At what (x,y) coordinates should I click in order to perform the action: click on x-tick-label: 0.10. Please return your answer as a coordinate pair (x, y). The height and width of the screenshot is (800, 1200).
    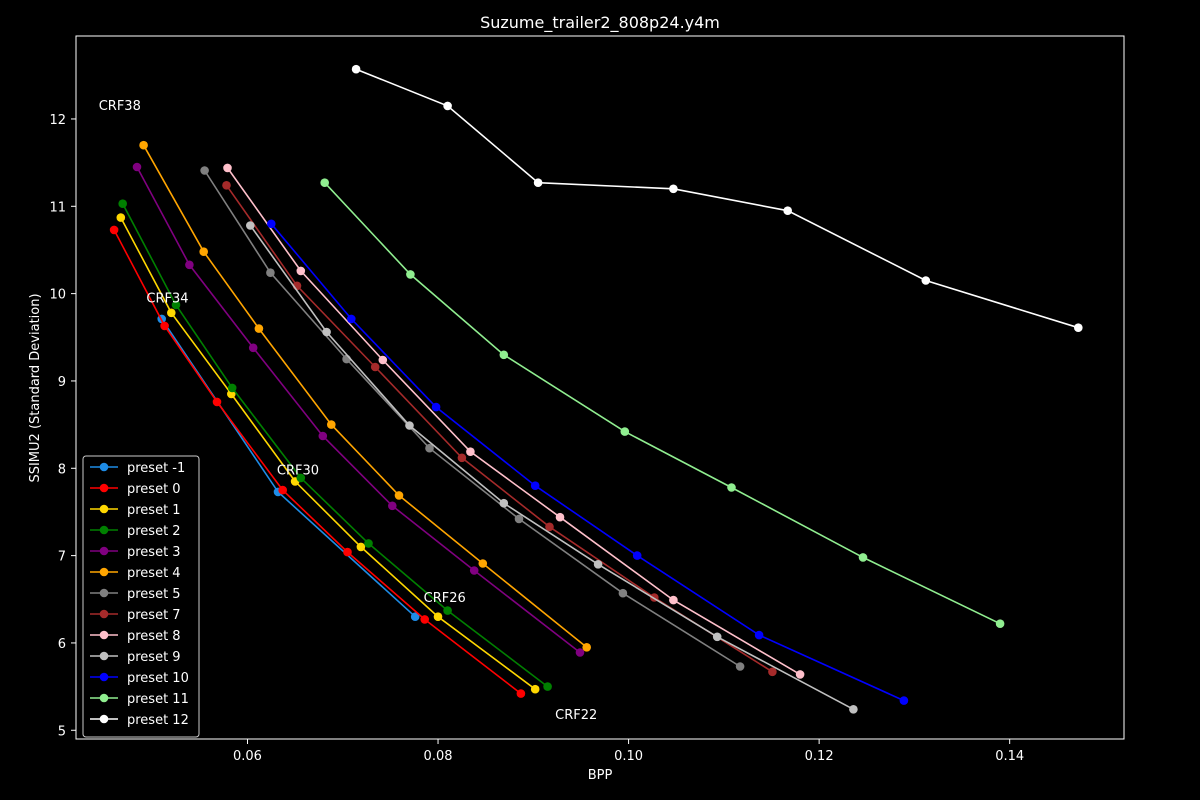
    Looking at the image, I should click on (628, 756).